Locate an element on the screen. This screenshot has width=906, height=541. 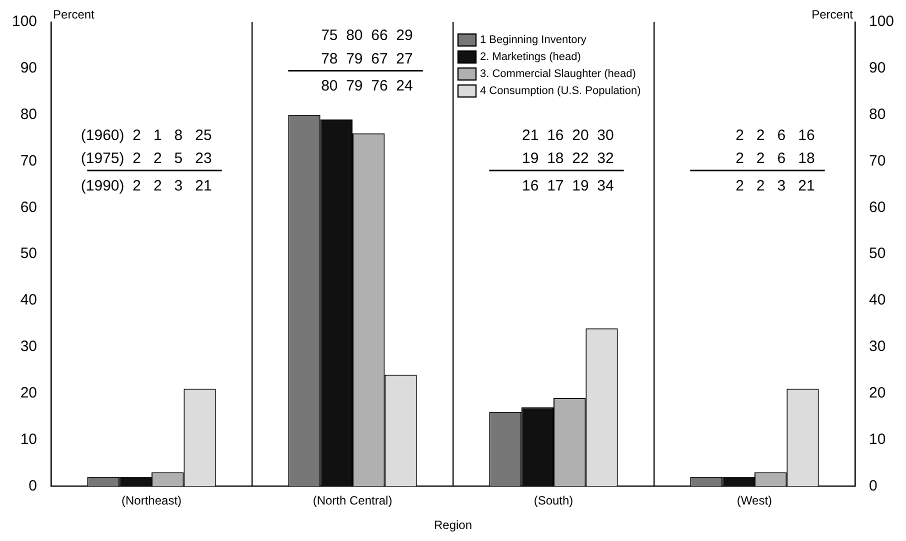
y-tick-label: 40 is located at coordinates (29, 300).